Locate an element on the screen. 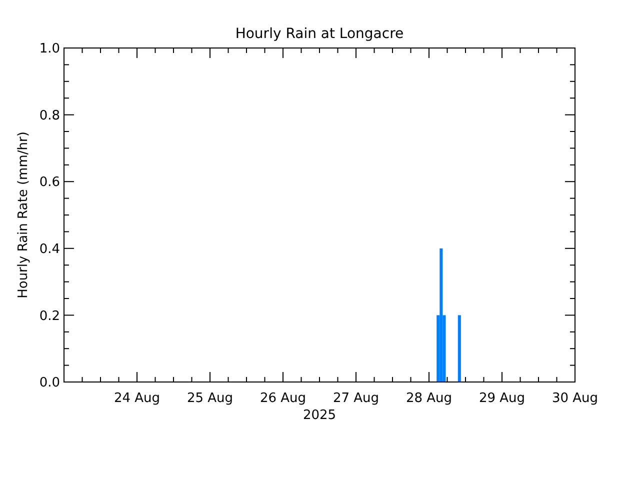  x-tick-label: 28 Aug is located at coordinates (429, 398).